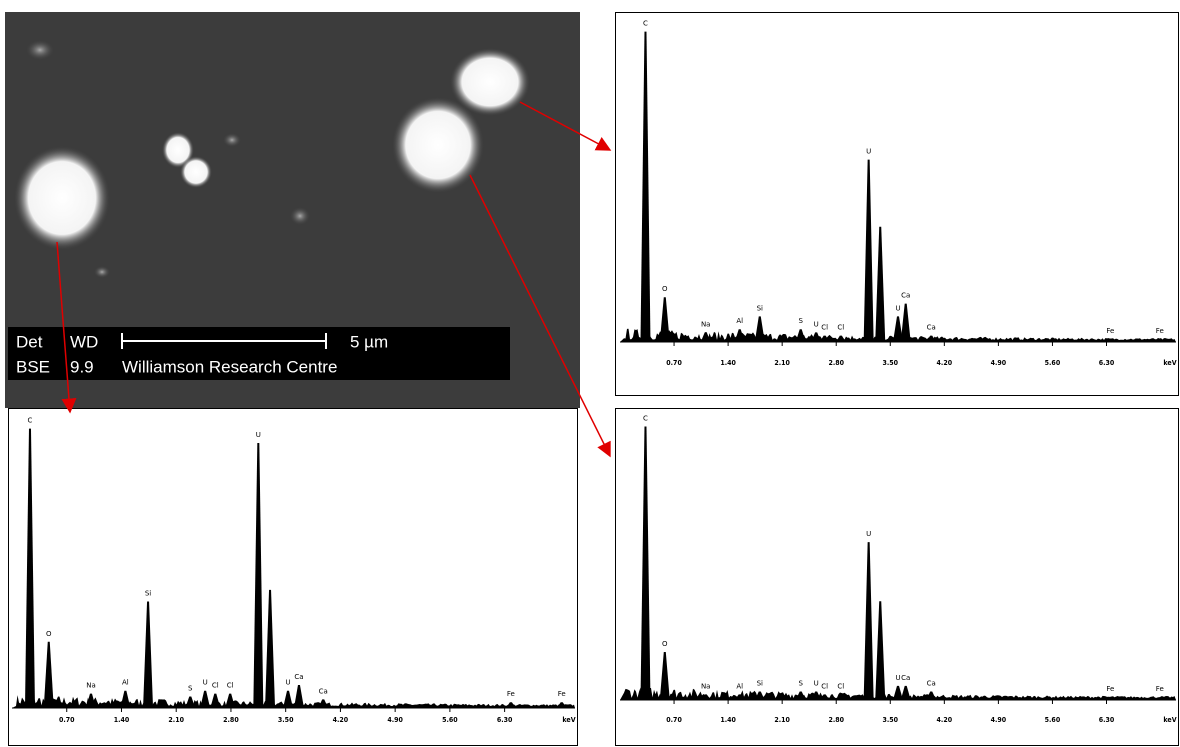  Describe the element at coordinates (82, 366) in the screenshot. I see `sem-label: 9.9` at that location.